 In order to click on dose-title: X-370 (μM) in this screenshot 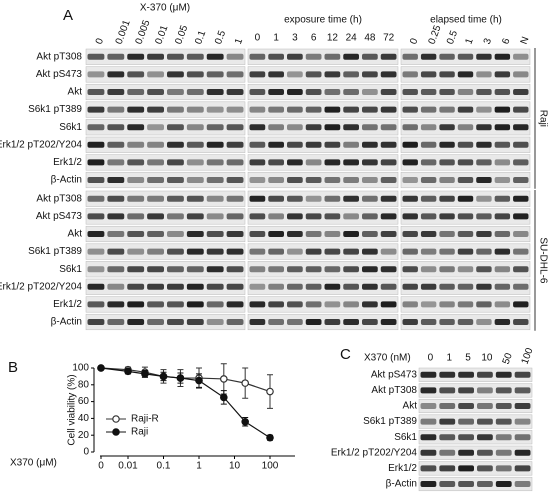, I will do `click(165, 8)`.